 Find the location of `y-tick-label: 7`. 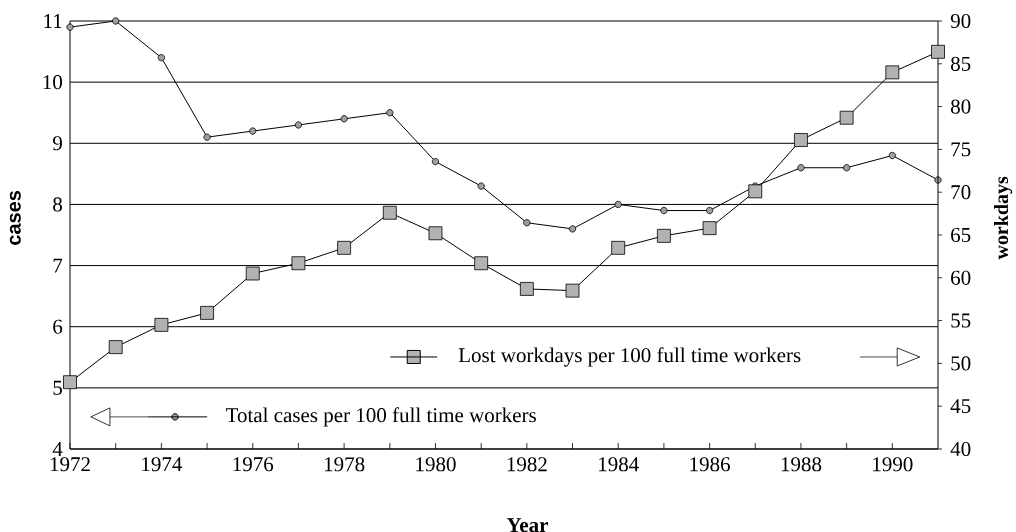

y-tick-label: 7 is located at coordinates (58, 265).